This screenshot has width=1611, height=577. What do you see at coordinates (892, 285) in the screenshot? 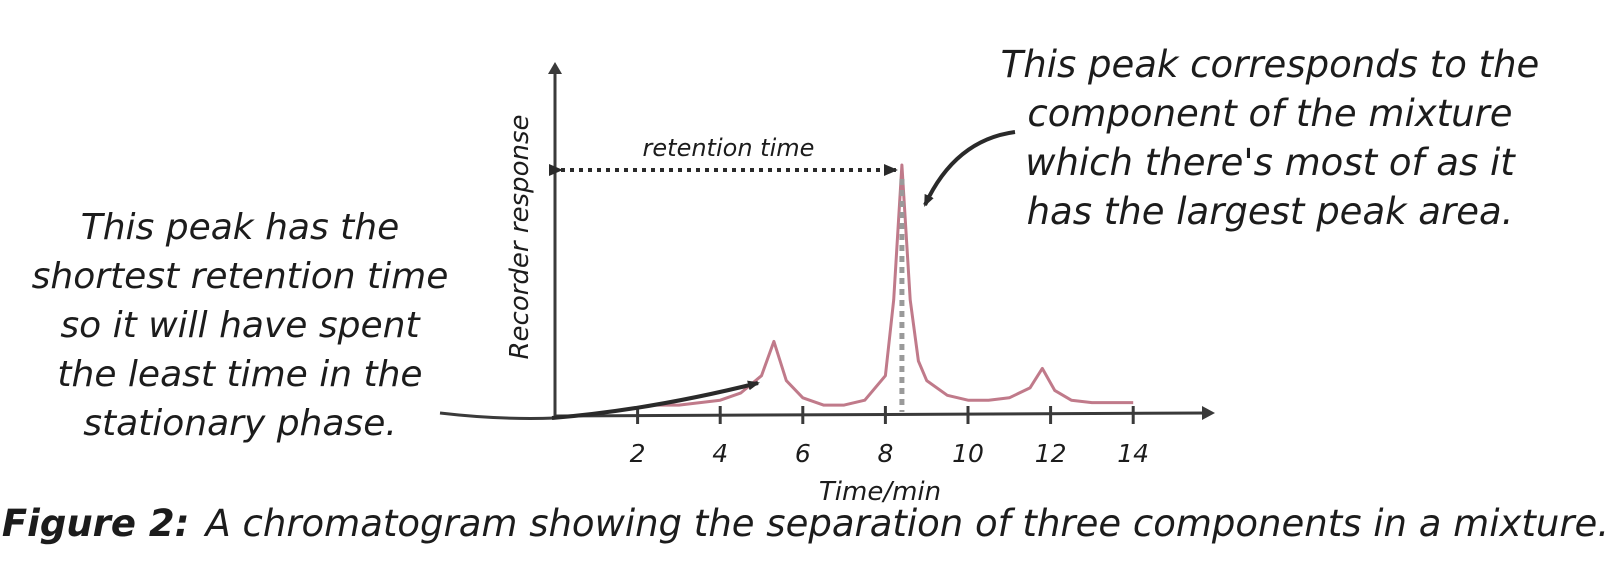
I see `chromatogram-trace` at bounding box center [892, 285].